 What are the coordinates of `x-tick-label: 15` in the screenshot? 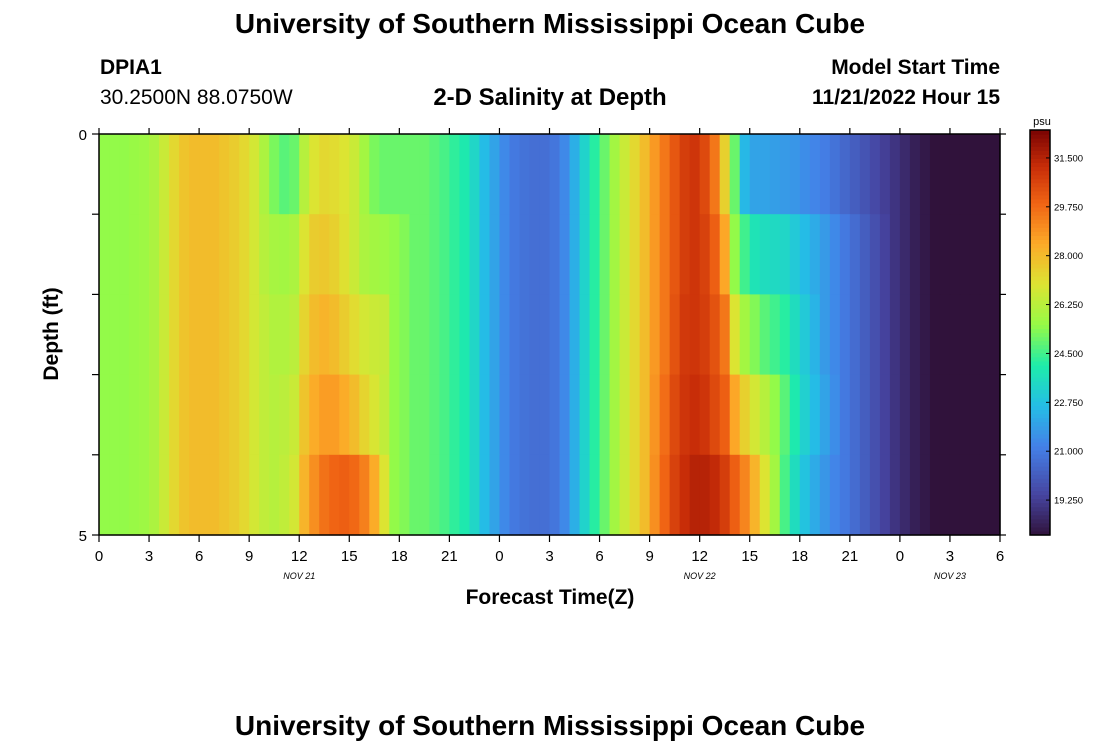 It's located at (349, 556).